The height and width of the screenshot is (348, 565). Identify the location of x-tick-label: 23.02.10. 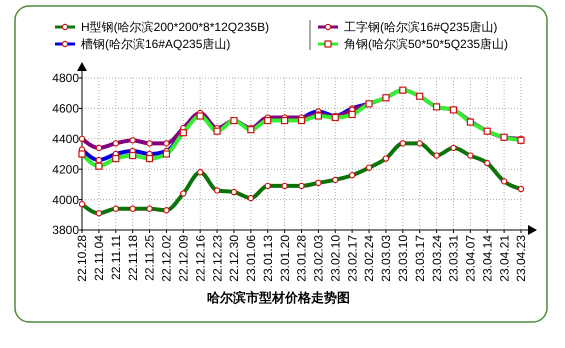
(335, 258).